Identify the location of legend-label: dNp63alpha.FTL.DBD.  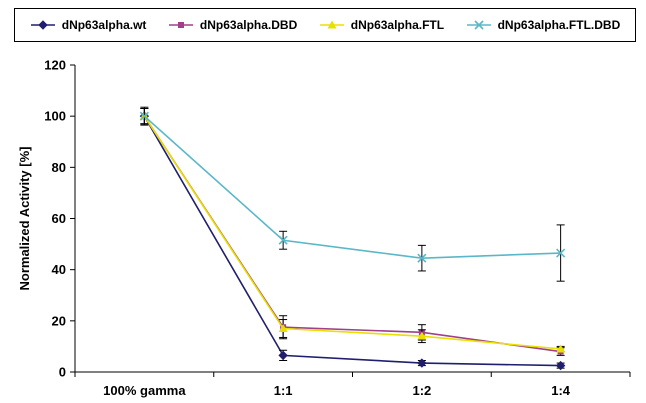
(559, 25).